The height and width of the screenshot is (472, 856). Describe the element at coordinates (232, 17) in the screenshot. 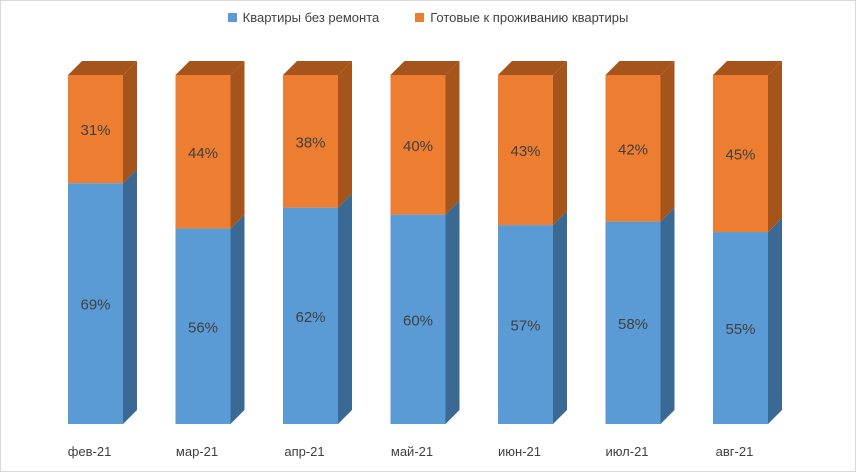

I see `legend-swatch-unrenovated` at that location.